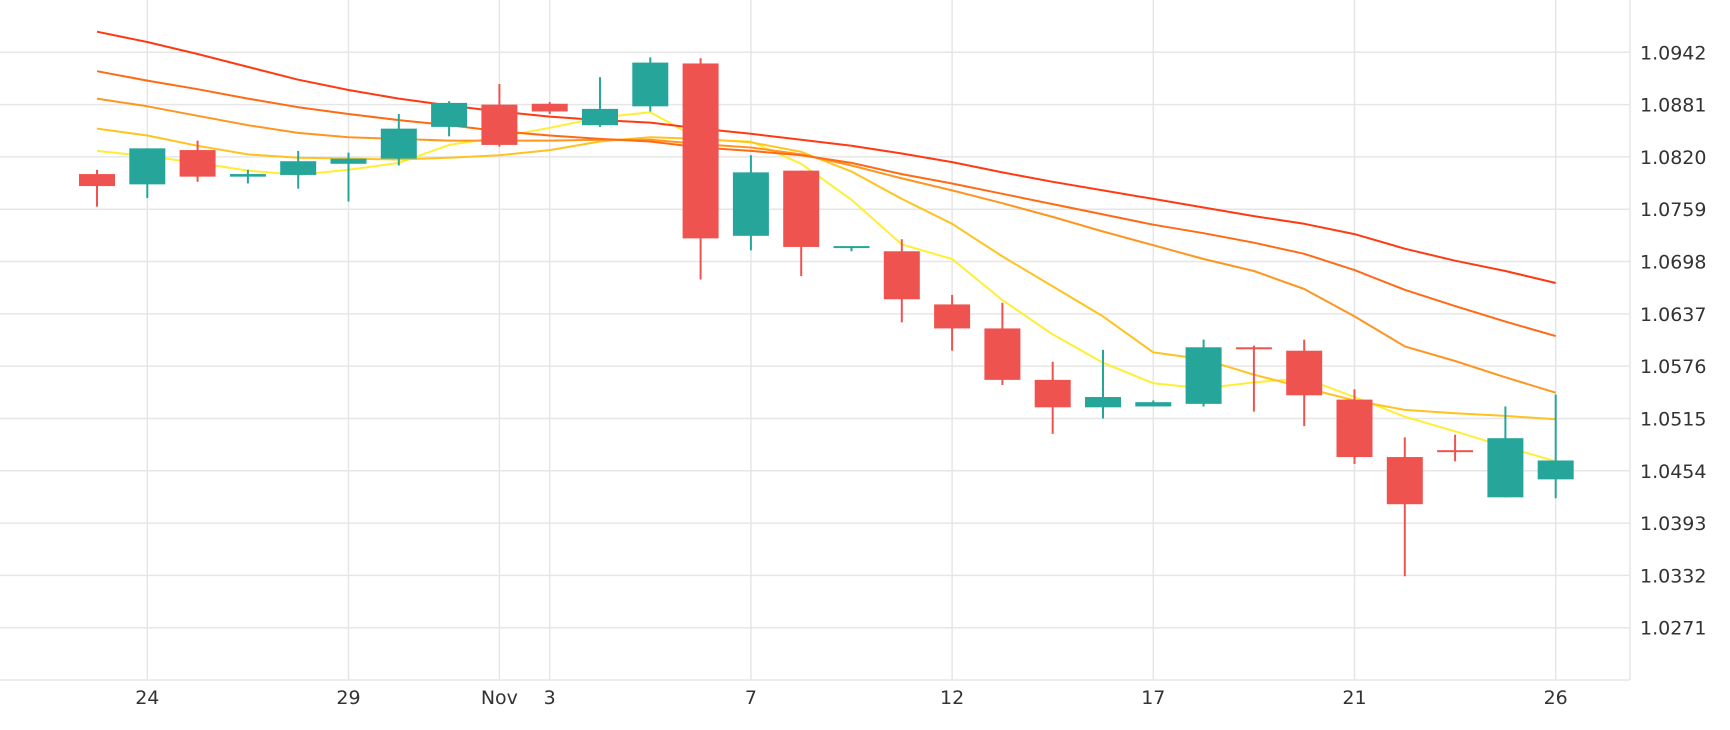 This screenshot has width=1730, height=730. Describe the element at coordinates (1673, 315) in the screenshot. I see `y-tick-label: 1.0637` at that location.